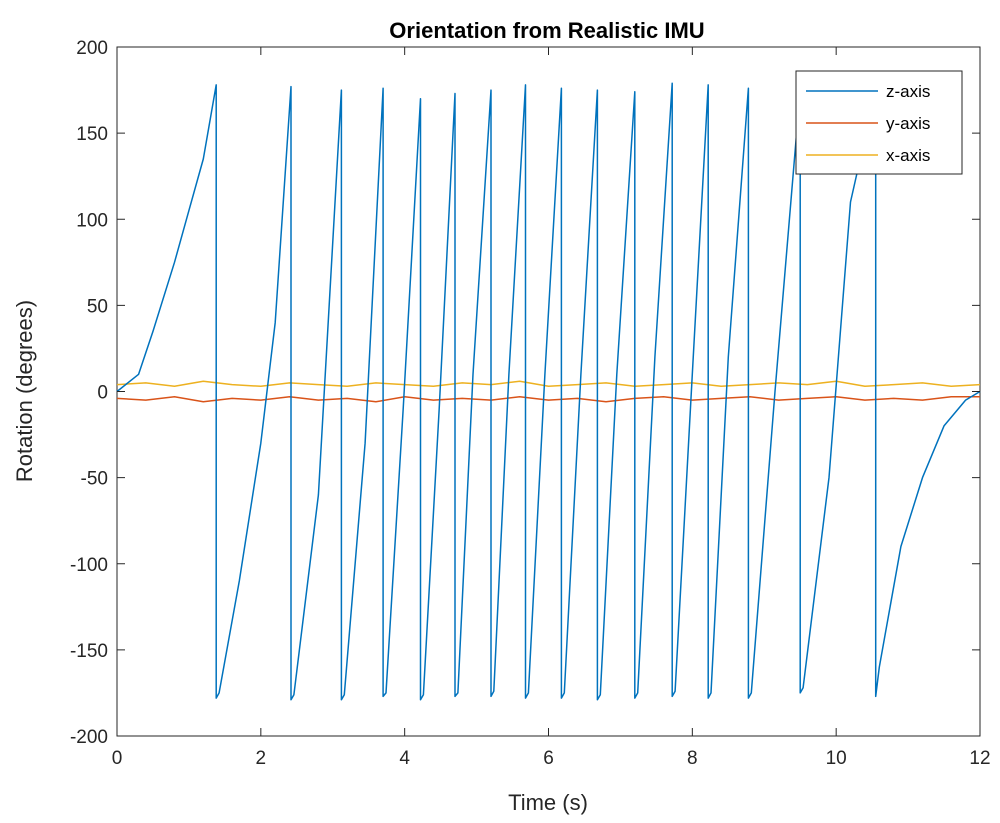 This screenshot has height=823, width=1000. What do you see at coordinates (908, 91) in the screenshot?
I see `legend-label-z-axis: z-axis` at bounding box center [908, 91].